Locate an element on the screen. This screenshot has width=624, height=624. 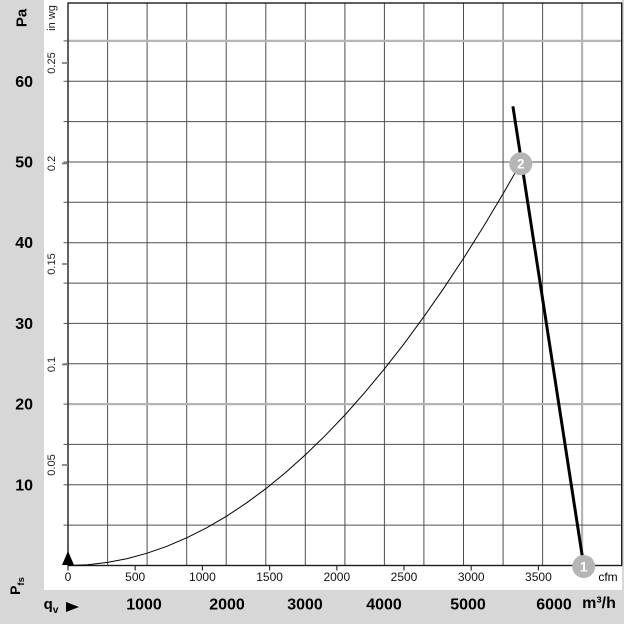
y-axis-symbol-label: Pfs is located at coordinates (17, 586).